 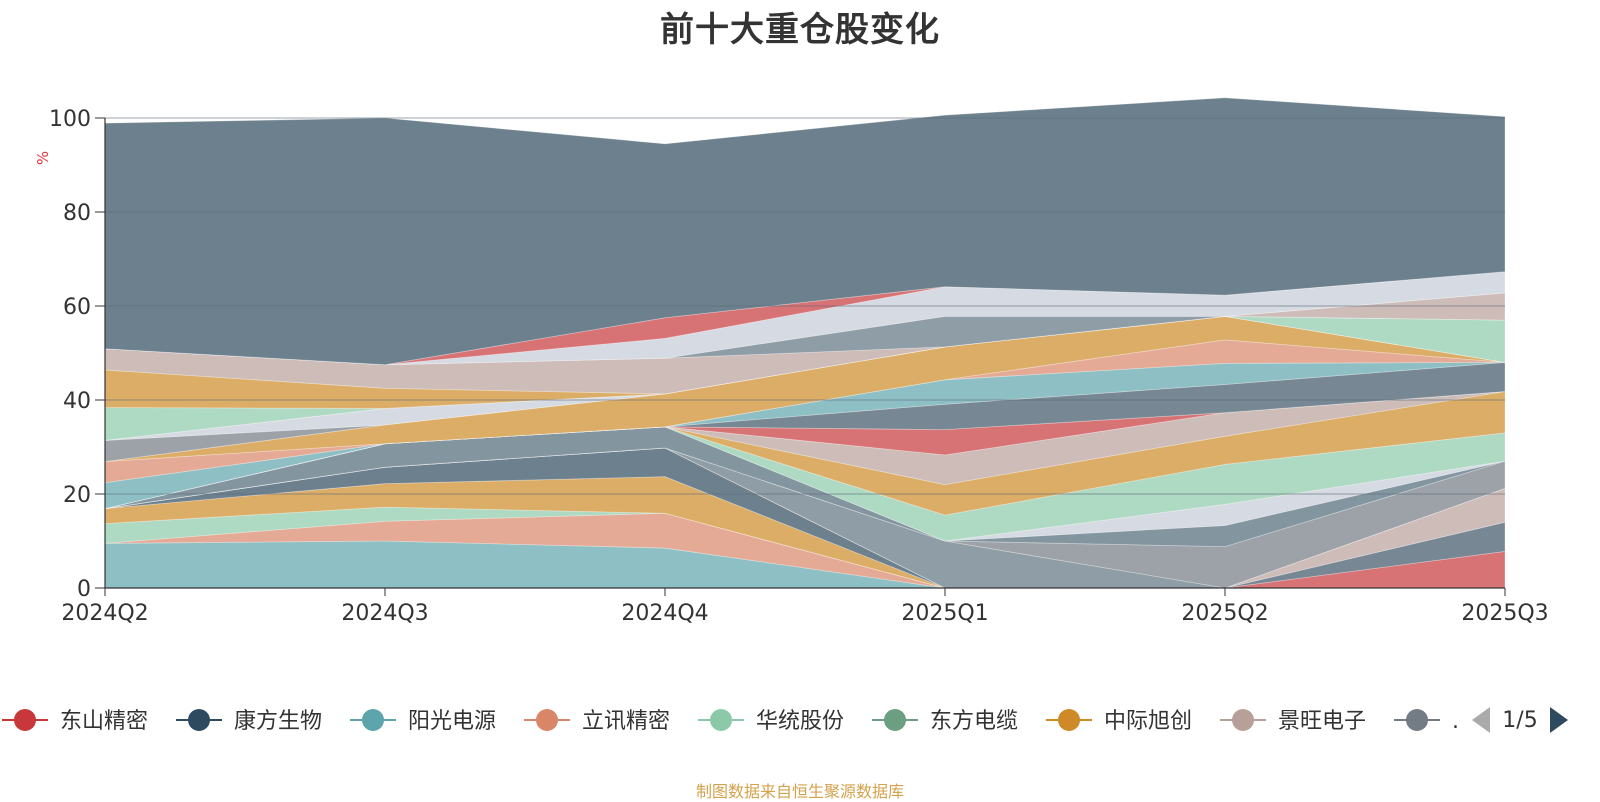 What do you see at coordinates (104, 721) in the screenshot?
I see `legend-label-0: 东山精密` at bounding box center [104, 721].